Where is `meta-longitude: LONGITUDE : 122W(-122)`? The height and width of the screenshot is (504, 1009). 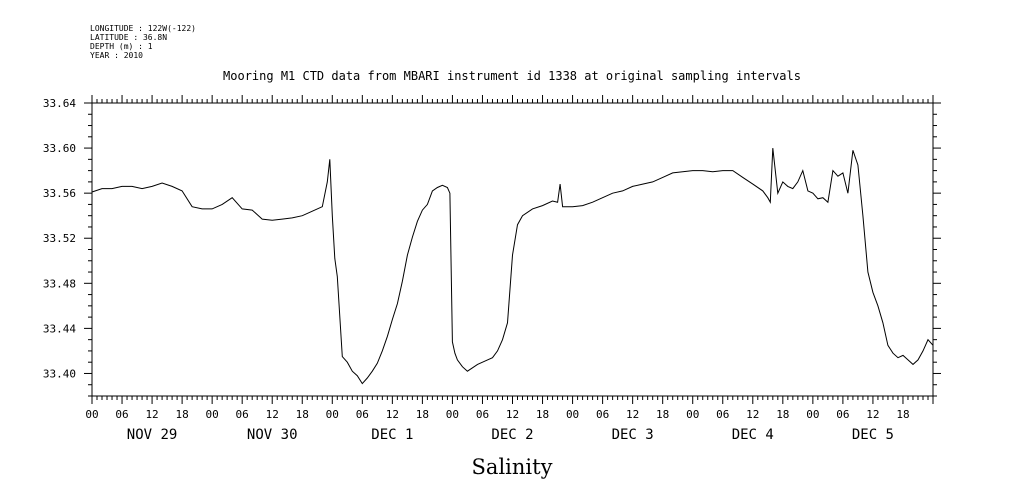
meta-longitude: LONGITUDE : 122W(-122) is located at coordinates (143, 28).